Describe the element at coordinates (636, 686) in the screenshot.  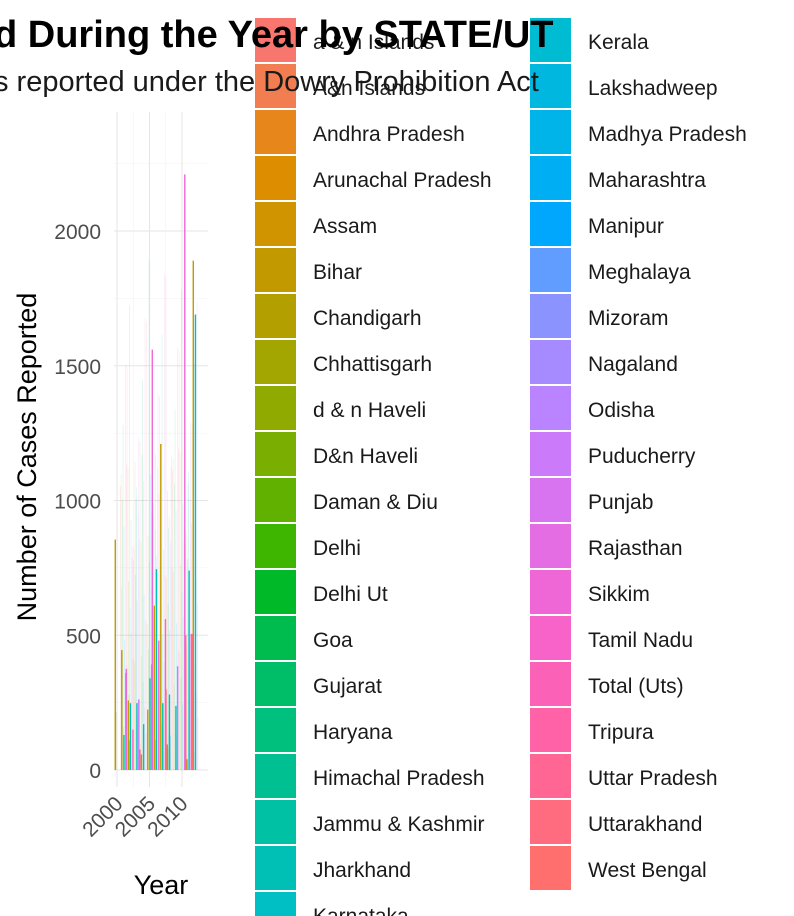
I see `legend-label: Total (Uts)` at that location.